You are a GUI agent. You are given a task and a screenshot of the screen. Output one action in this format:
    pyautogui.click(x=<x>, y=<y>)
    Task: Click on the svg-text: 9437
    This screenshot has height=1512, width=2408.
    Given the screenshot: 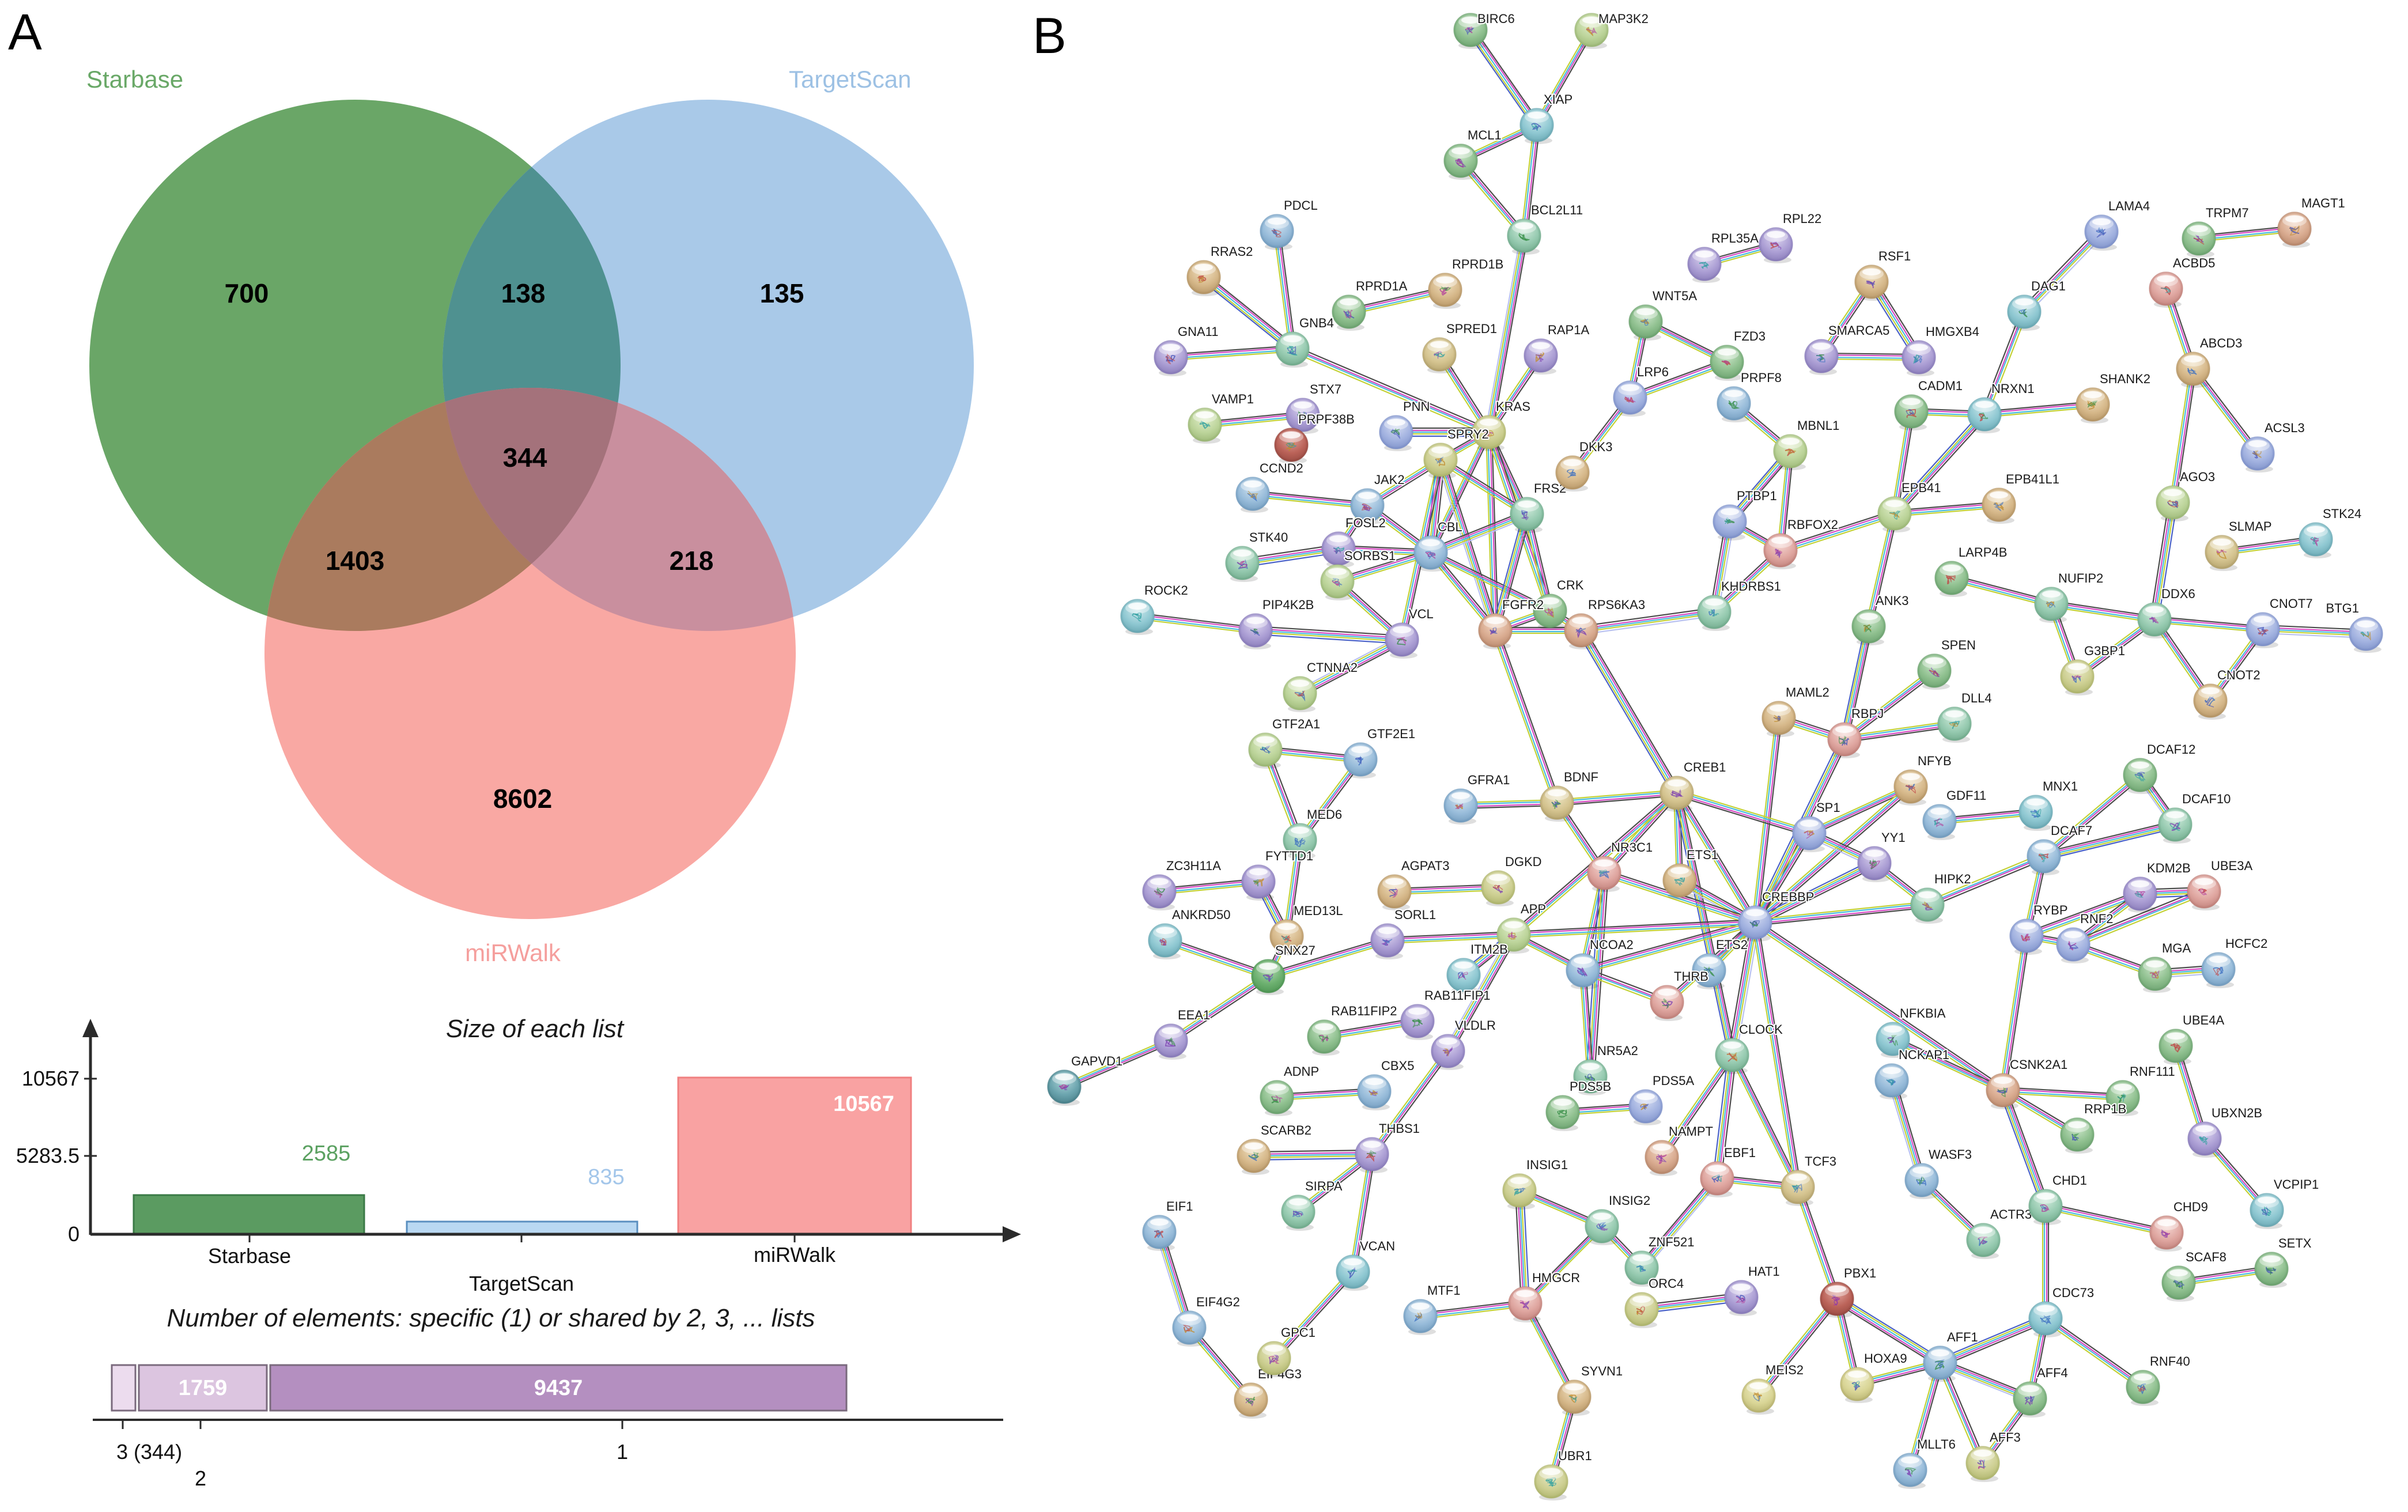 What is the action you would take?
    pyautogui.click(x=558, y=1388)
    